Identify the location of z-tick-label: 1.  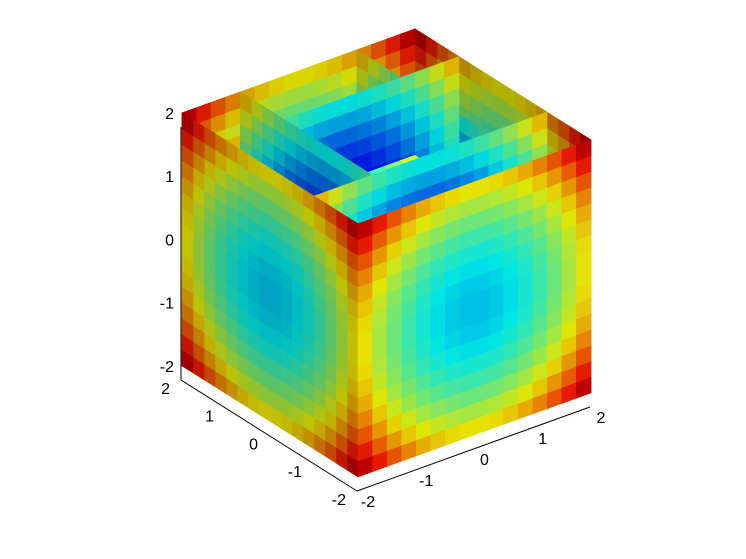
(169, 177).